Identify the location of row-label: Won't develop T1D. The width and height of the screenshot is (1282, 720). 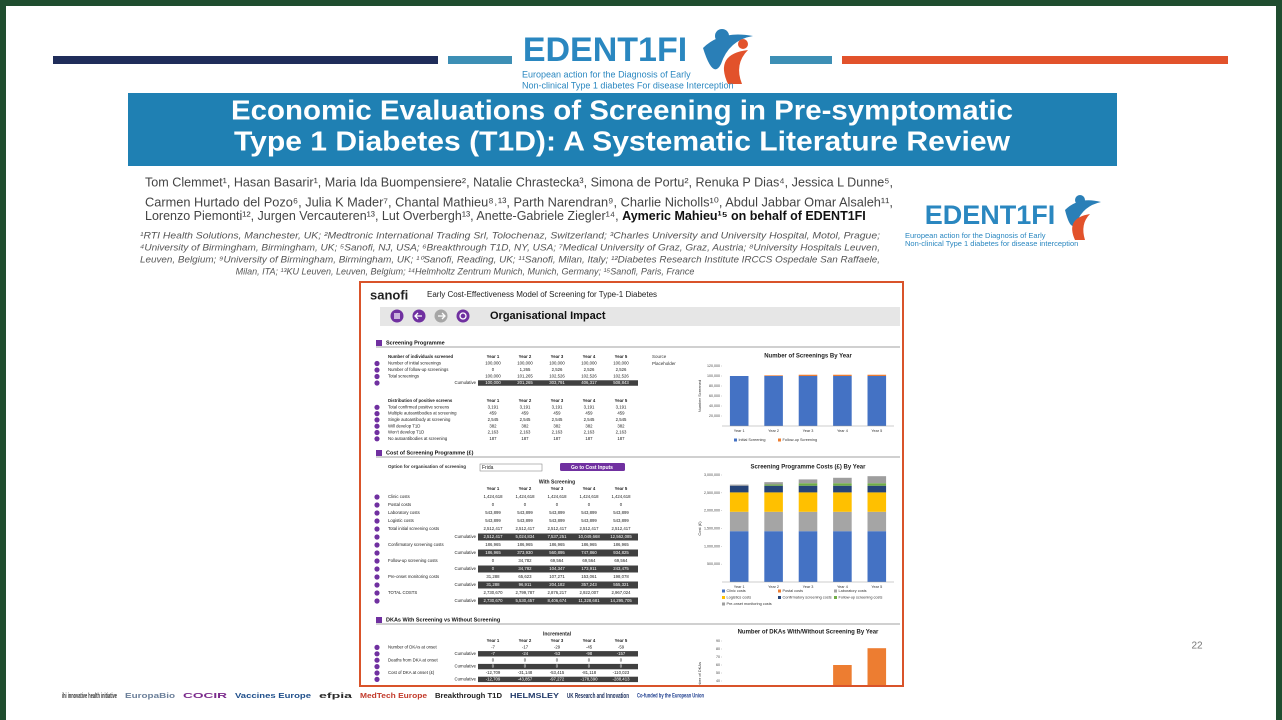
(406, 432).